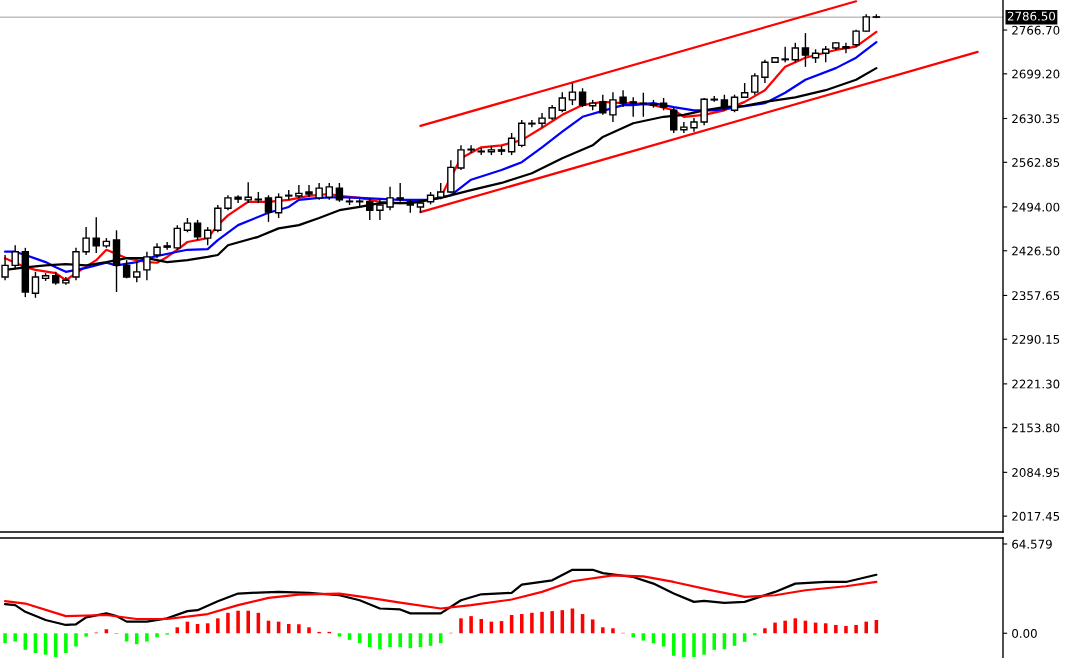 The height and width of the screenshot is (658, 1074). Describe the element at coordinates (1036, 339) in the screenshot. I see `y-tick-label: 2290.15` at that location.